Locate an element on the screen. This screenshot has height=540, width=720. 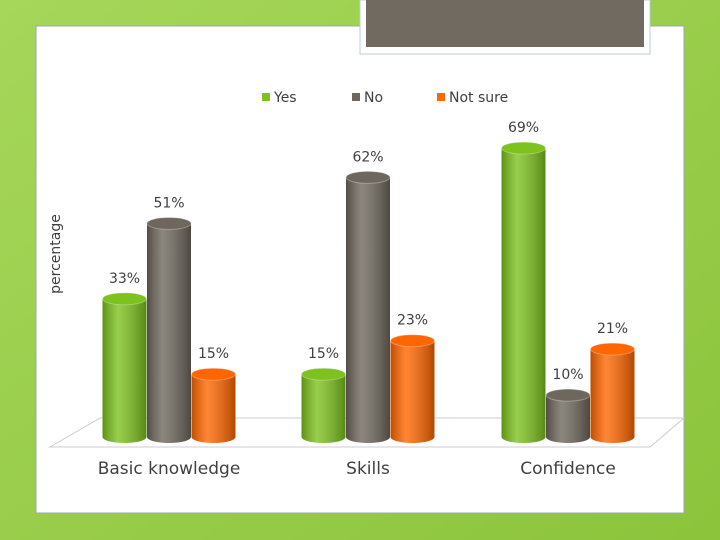
legend-label: Yes is located at coordinates (285, 98).